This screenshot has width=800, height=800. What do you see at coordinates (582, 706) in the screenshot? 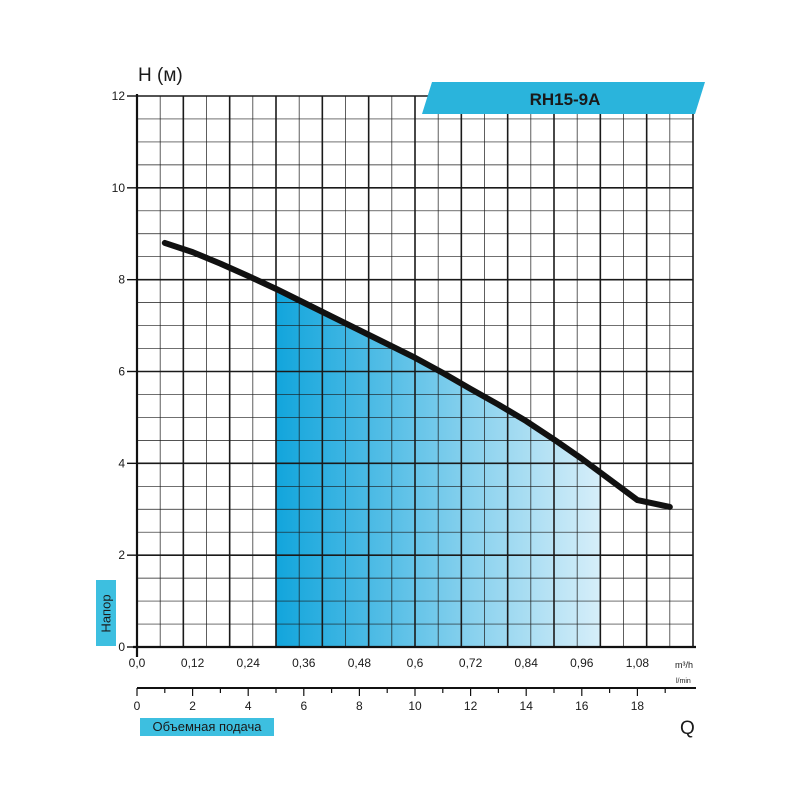
I see `x-tick-label-lmin: 16` at bounding box center [582, 706].